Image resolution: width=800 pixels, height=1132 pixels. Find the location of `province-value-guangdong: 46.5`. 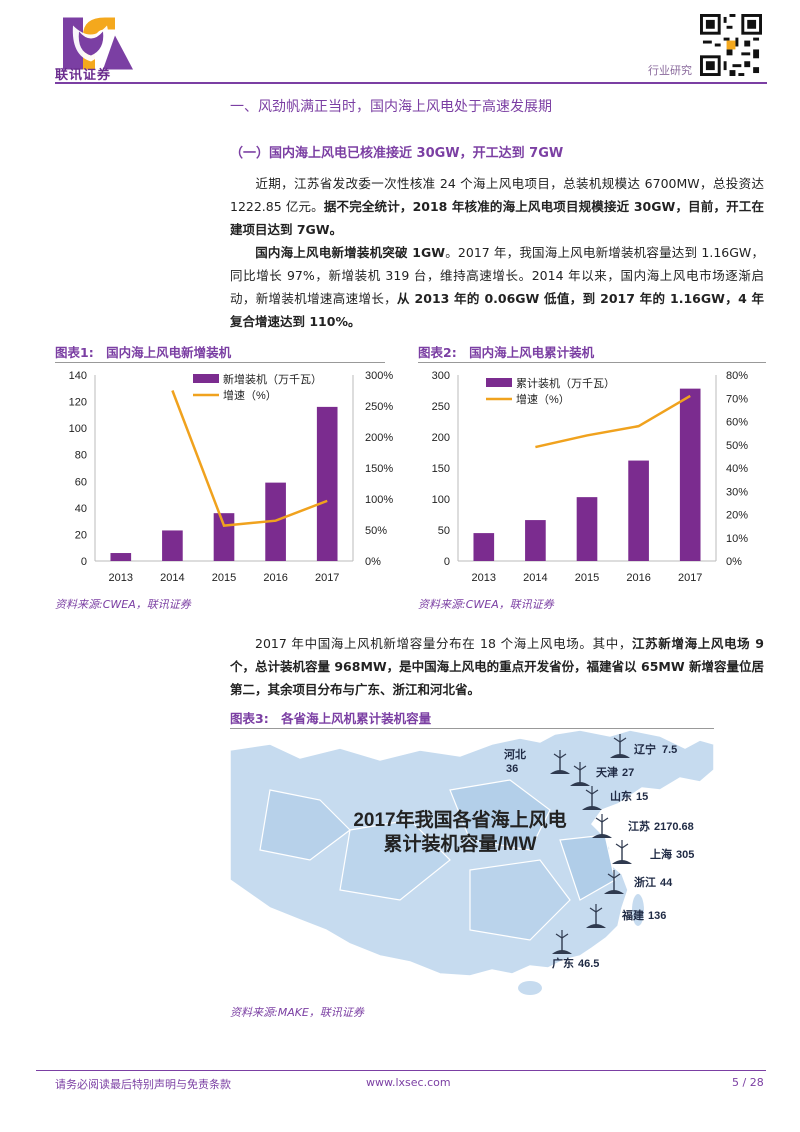

province-value-guangdong: 46.5 is located at coordinates (588, 964).